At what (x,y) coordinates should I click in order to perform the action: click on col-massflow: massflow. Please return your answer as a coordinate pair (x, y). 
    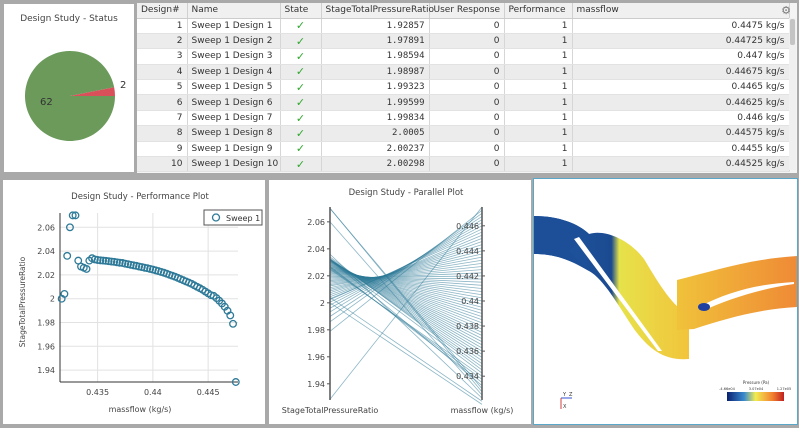
    Looking at the image, I should click on (681, 11).